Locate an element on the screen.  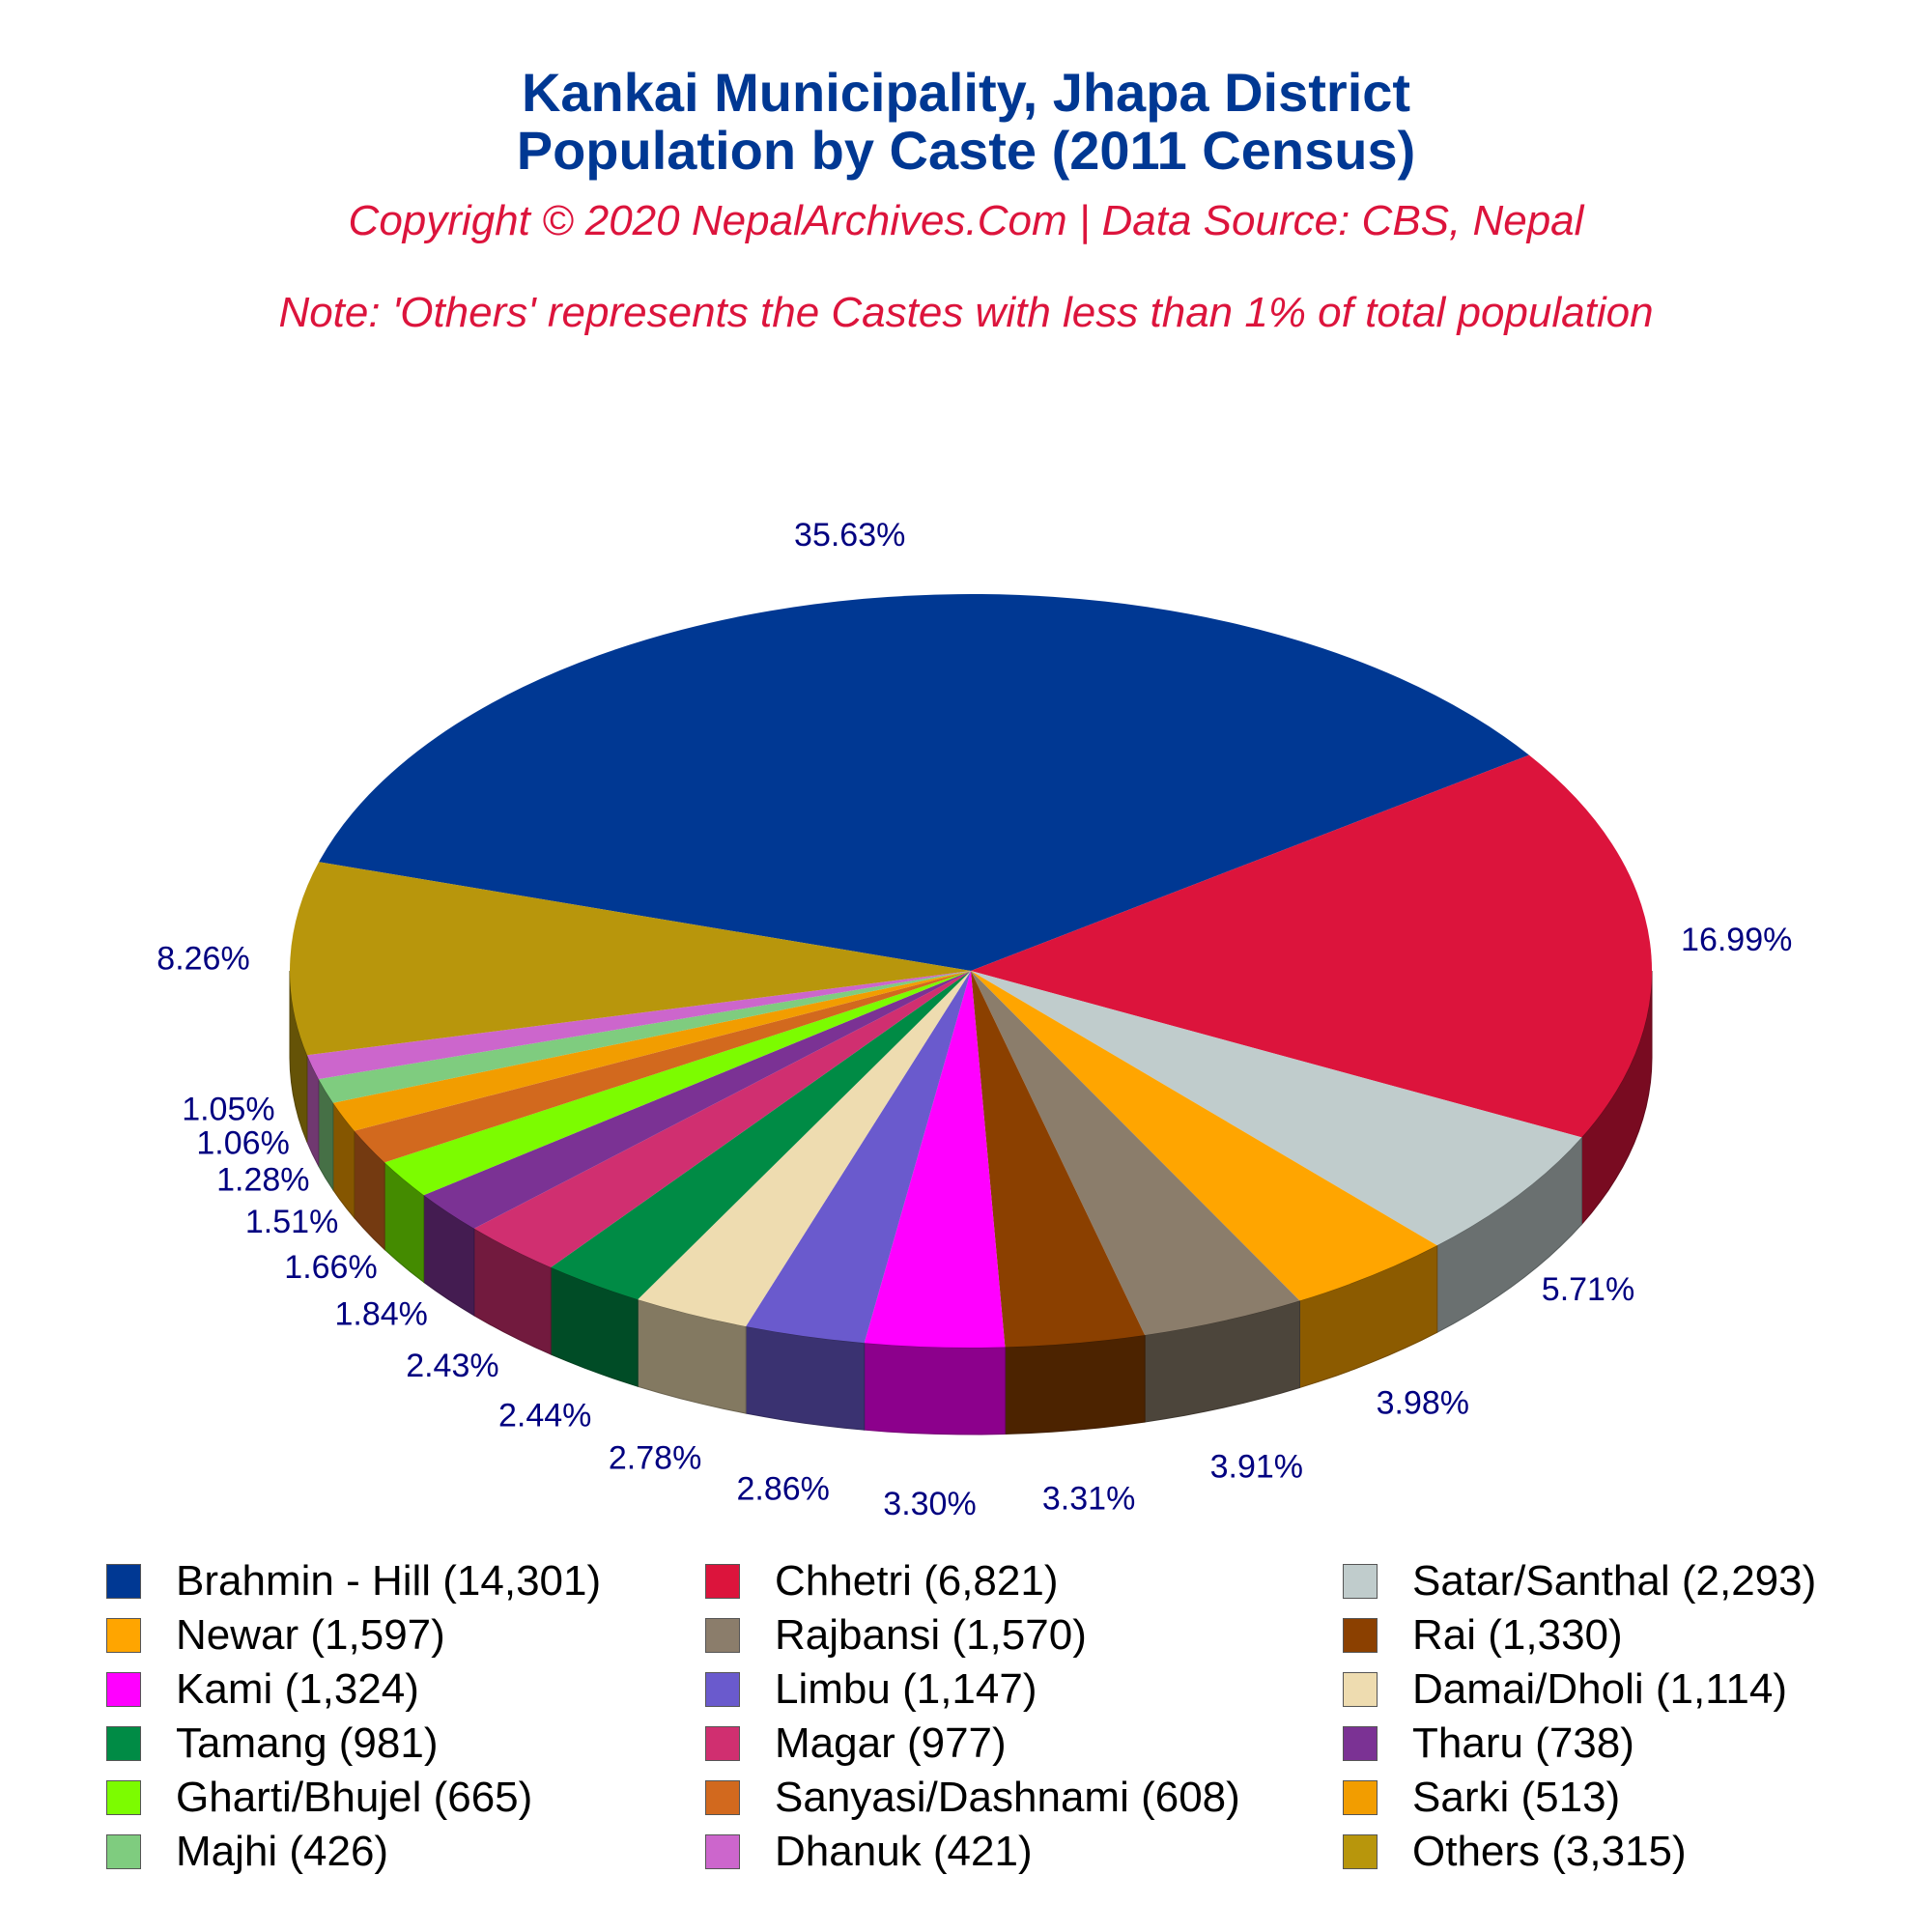
chart-title: Kankai Municipality, Jhapa District is located at coordinates (966, 92).